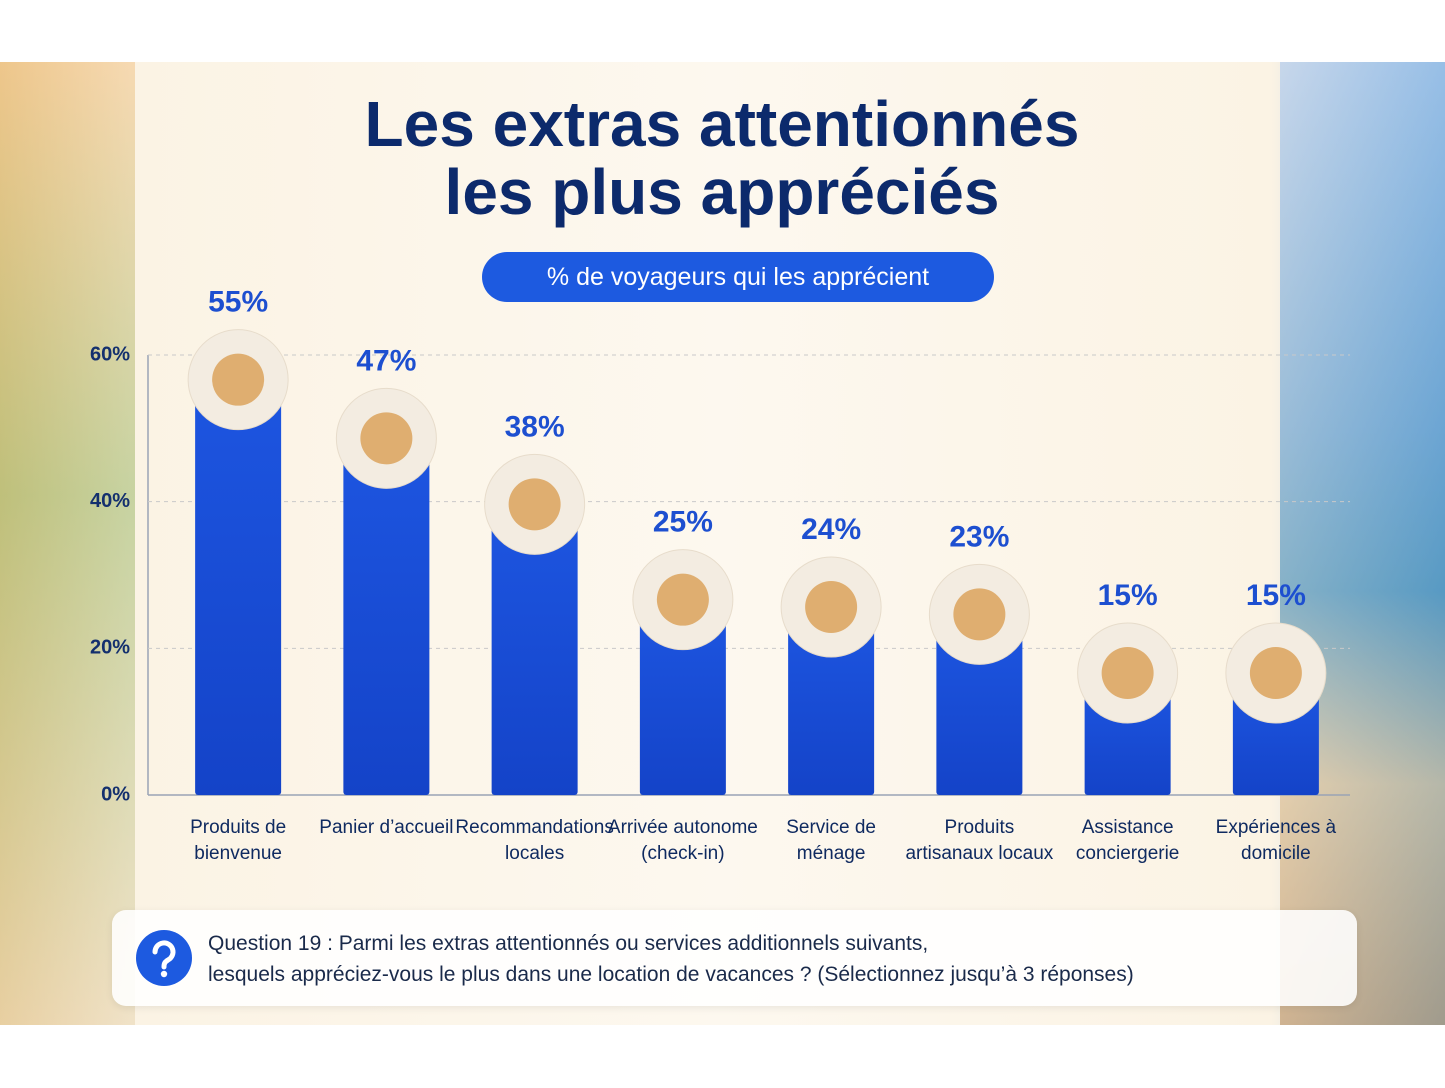  What do you see at coordinates (979, 840) in the screenshot?
I see `x-tick-label: Produits artisanaux locaux` at bounding box center [979, 840].